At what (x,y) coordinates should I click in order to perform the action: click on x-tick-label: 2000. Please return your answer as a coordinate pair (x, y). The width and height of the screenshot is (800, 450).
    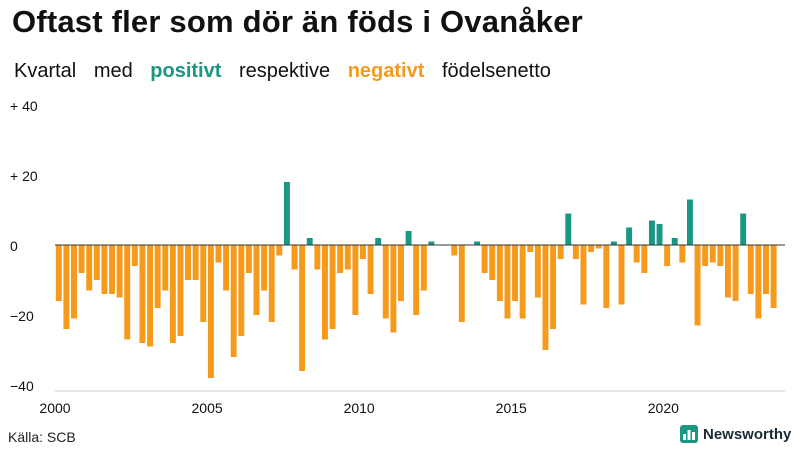
    Looking at the image, I should click on (54, 408).